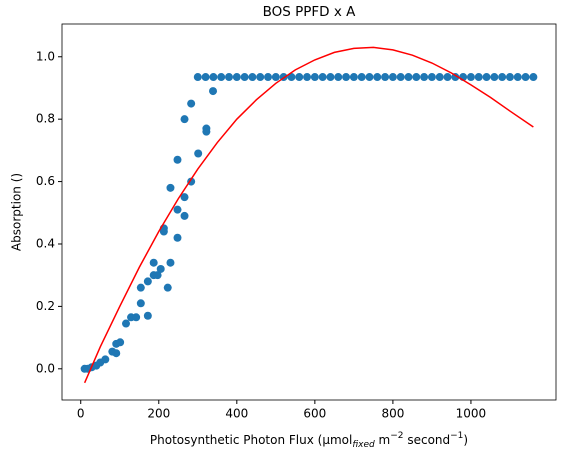 The height and width of the screenshot is (460, 567). Describe the element at coordinates (45, 306) in the screenshot. I see `y-tick-label: 0.2` at that location.